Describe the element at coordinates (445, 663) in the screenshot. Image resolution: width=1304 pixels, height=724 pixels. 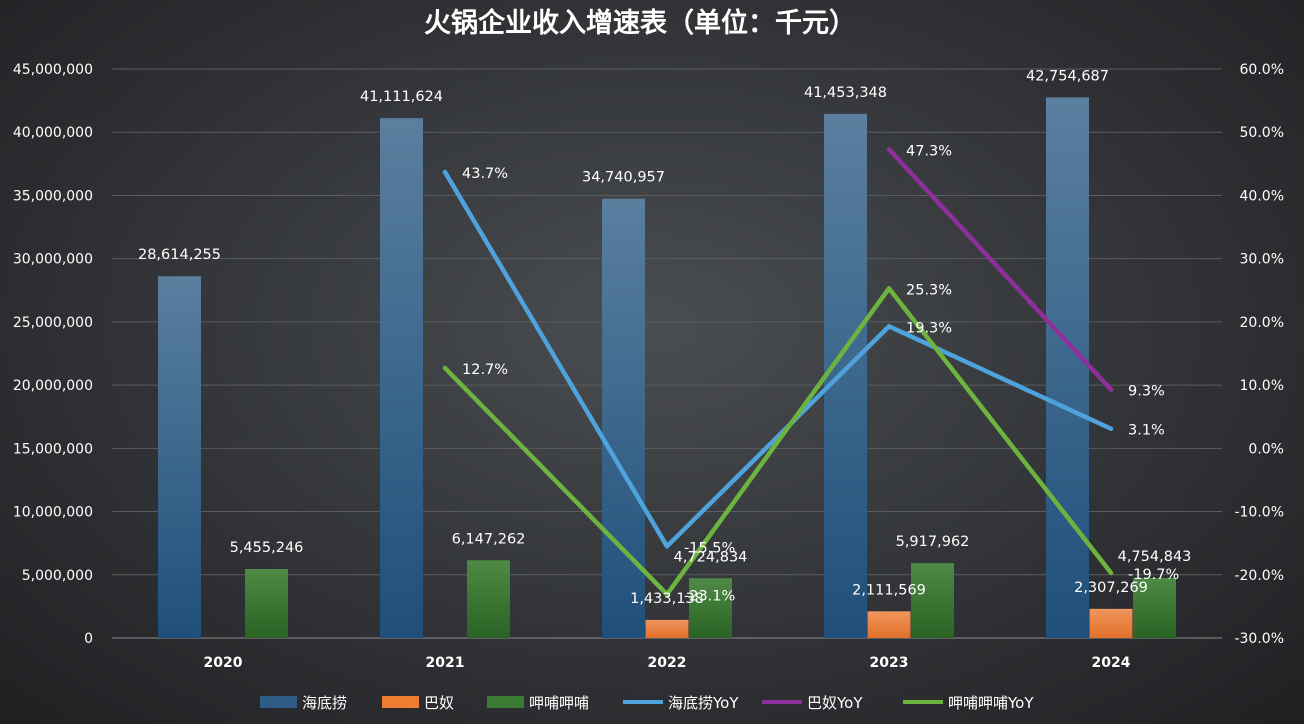
I see `x-tick-label: 2021` at that location.